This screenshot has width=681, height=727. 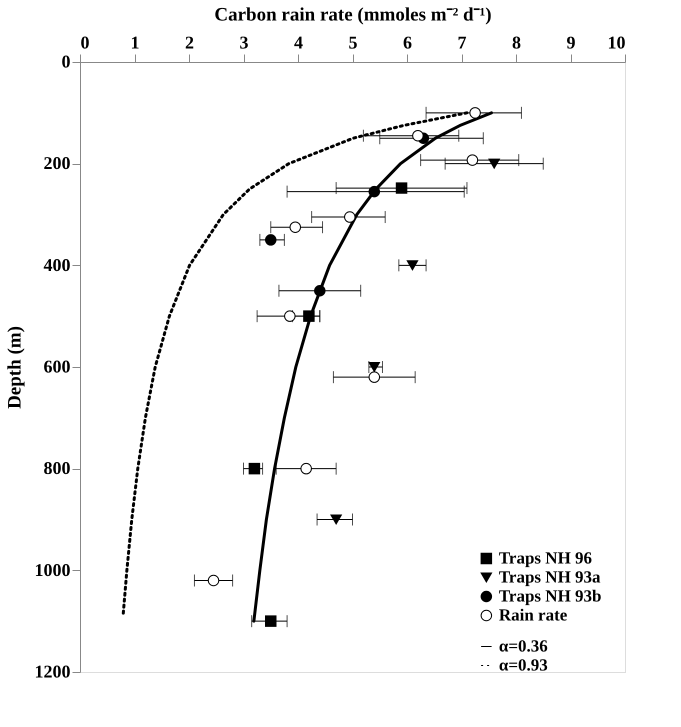 I want to click on x-tick-label: 0, so click(x=85, y=42).